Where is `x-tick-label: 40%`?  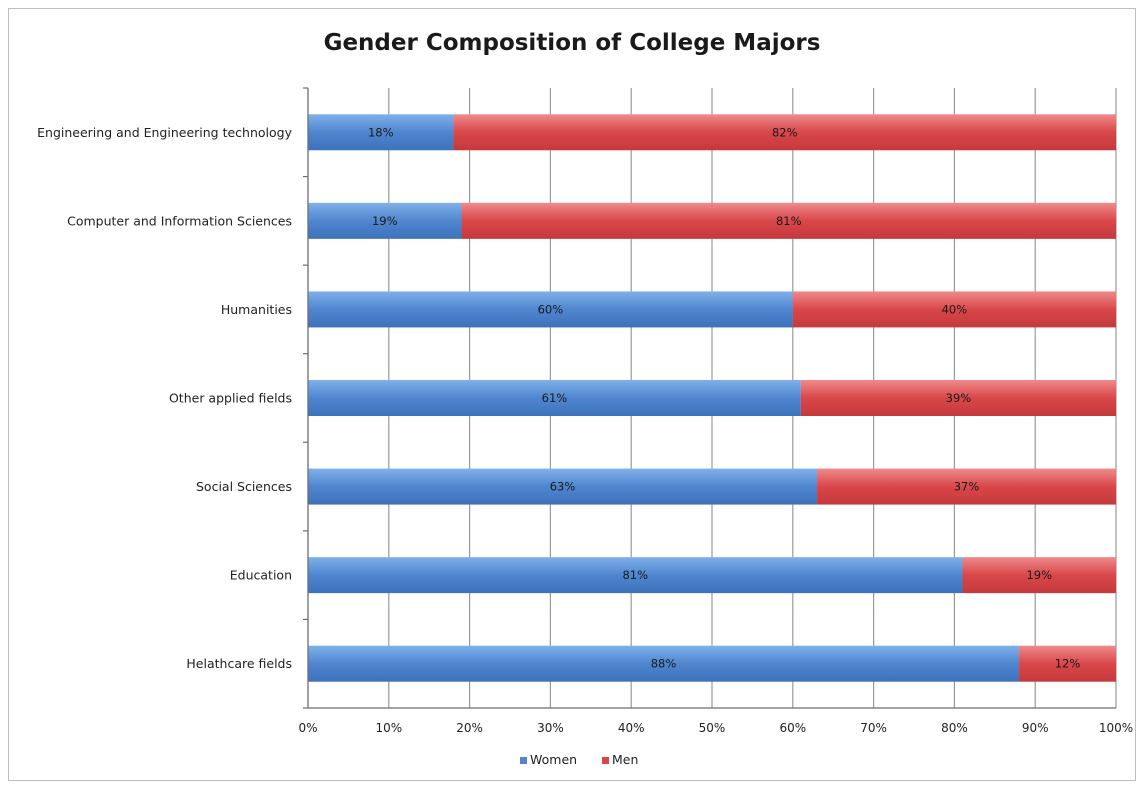 x-tick-label: 40% is located at coordinates (631, 728).